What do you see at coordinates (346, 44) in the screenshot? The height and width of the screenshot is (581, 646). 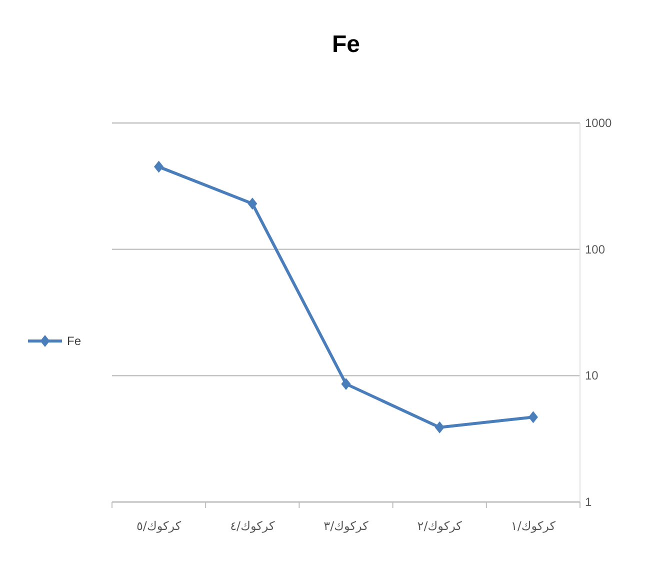 I see `chart-title: Fe` at bounding box center [346, 44].